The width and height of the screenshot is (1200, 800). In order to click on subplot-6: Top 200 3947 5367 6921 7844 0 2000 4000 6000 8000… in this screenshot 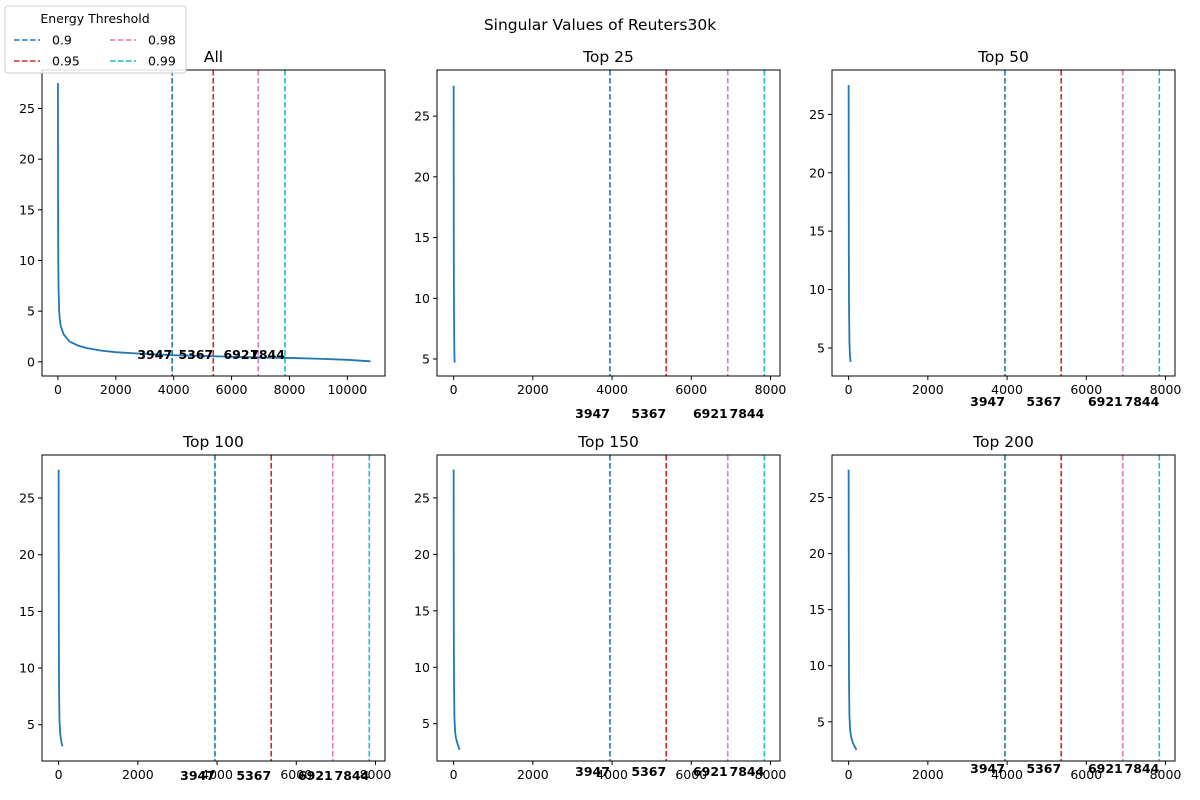, I will do `click(995, 607)`.